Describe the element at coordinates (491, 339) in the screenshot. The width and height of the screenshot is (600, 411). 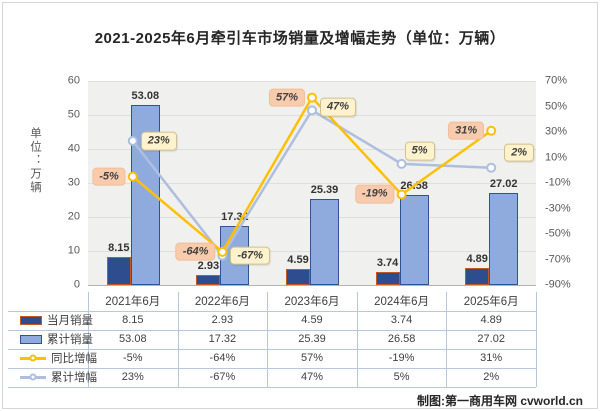
I see `table-value-cell: 27.02` at that location.